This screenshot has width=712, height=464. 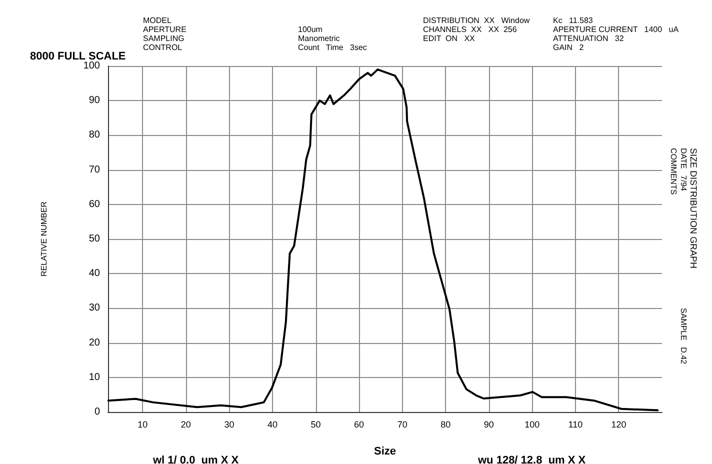 What do you see at coordinates (683, 170) in the screenshot?
I see `text: DATE 7/94` at bounding box center [683, 170].